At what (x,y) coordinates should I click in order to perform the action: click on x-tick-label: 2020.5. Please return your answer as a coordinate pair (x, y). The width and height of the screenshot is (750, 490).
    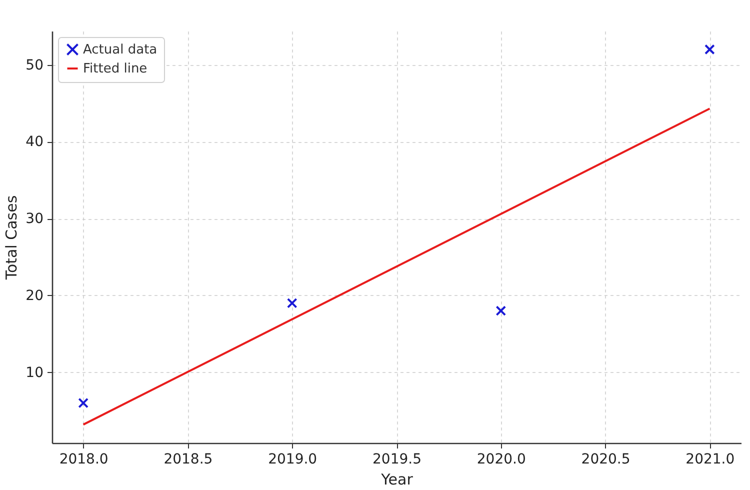
    Looking at the image, I should click on (605, 460).